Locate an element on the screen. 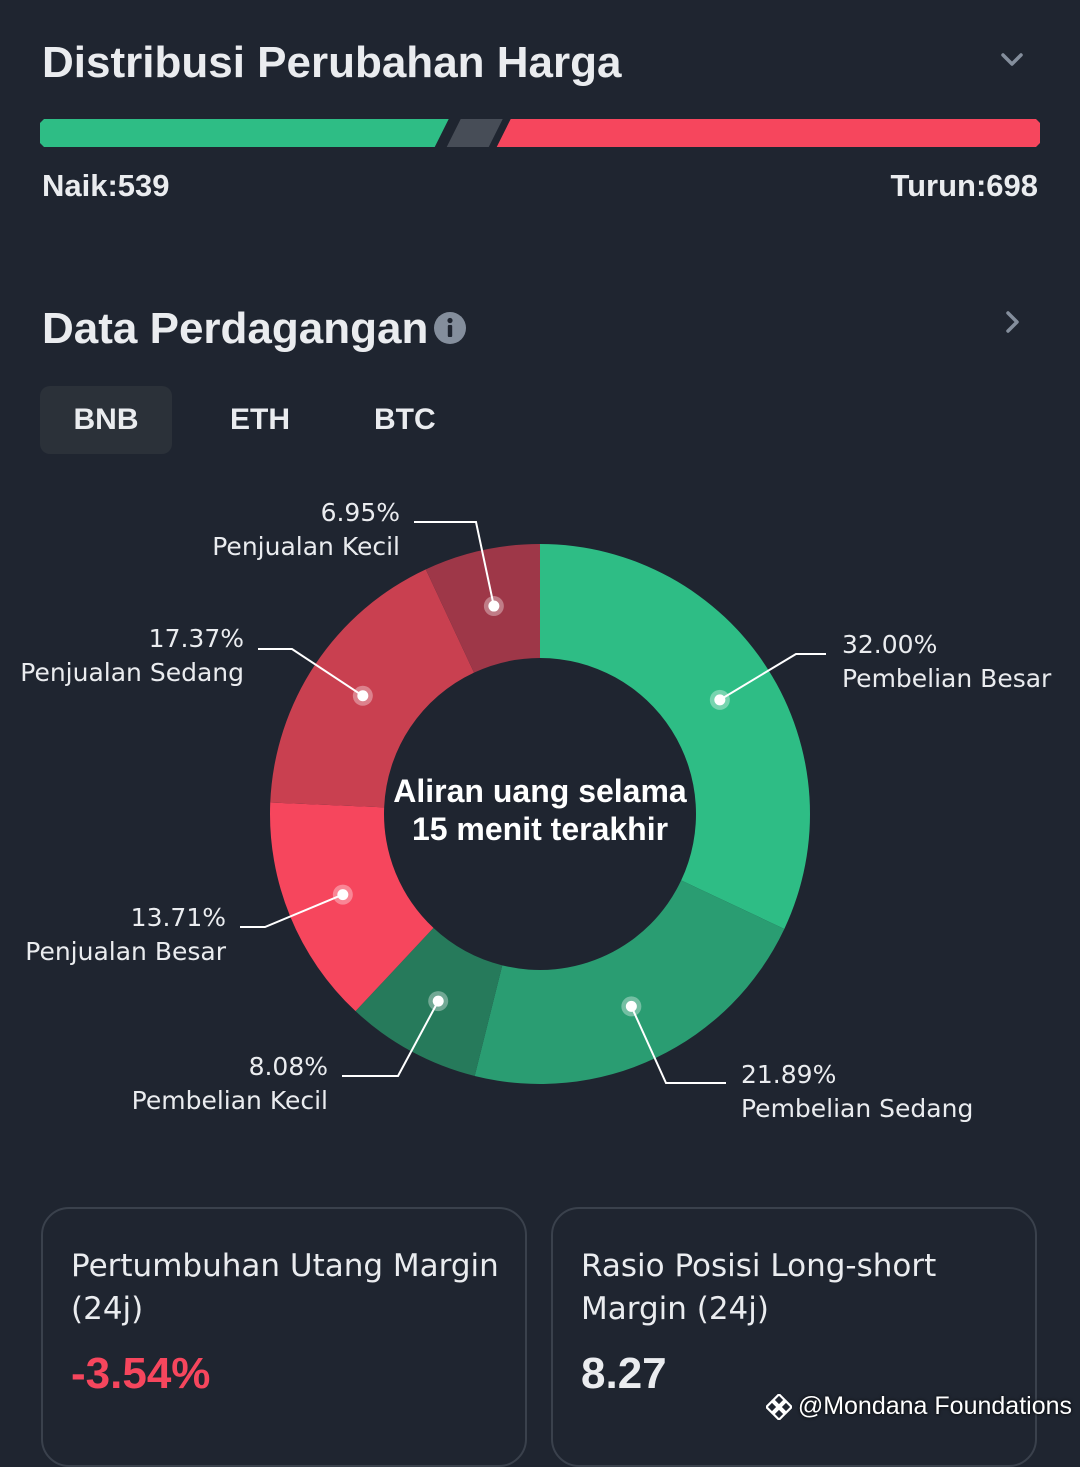  distribution-bar is located at coordinates (540, 133).